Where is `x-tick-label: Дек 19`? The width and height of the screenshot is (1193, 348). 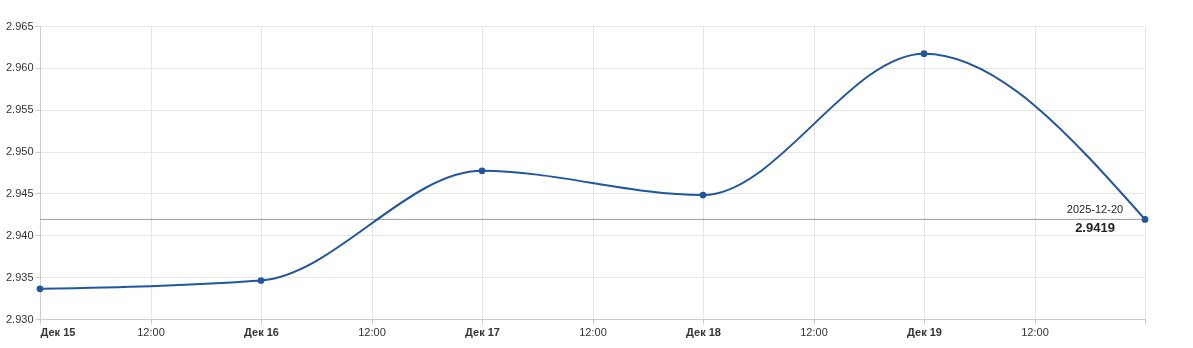 x-tick-label: Дек 19 is located at coordinates (924, 331).